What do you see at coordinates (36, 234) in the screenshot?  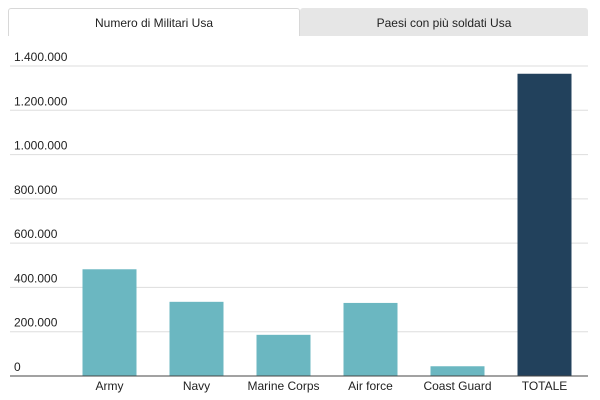 I see `y-tick-label: 600.000` at bounding box center [36, 234].